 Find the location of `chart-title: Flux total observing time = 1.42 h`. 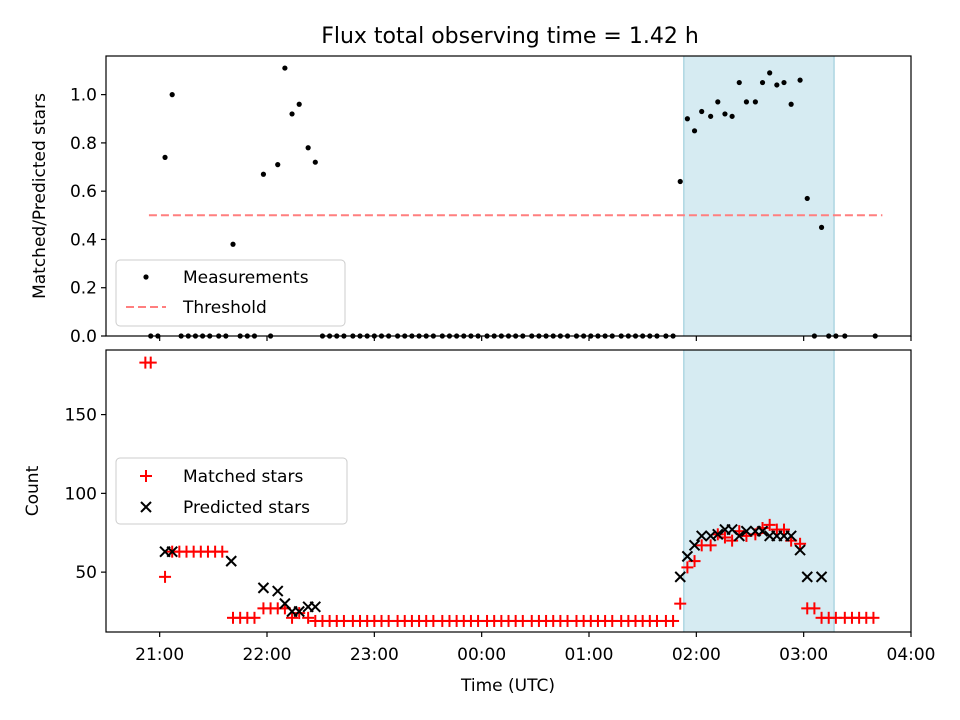

chart-title: Flux total observing time = 1.42 h is located at coordinates (510, 36).